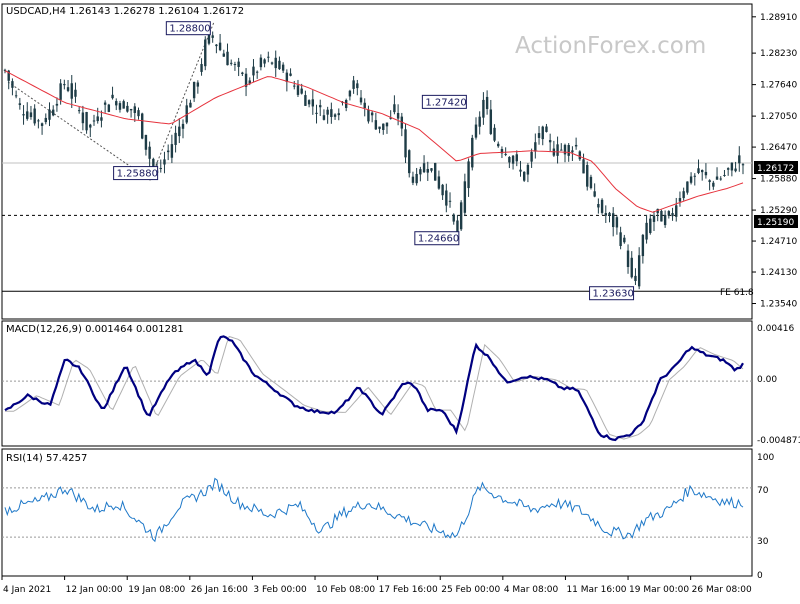 This screenshot has height=604, width=800. What do you see at coordinates (778, 86) in the screenshot?
I see `price-tick-label: 1.27640` at bounding box center [778, 86].